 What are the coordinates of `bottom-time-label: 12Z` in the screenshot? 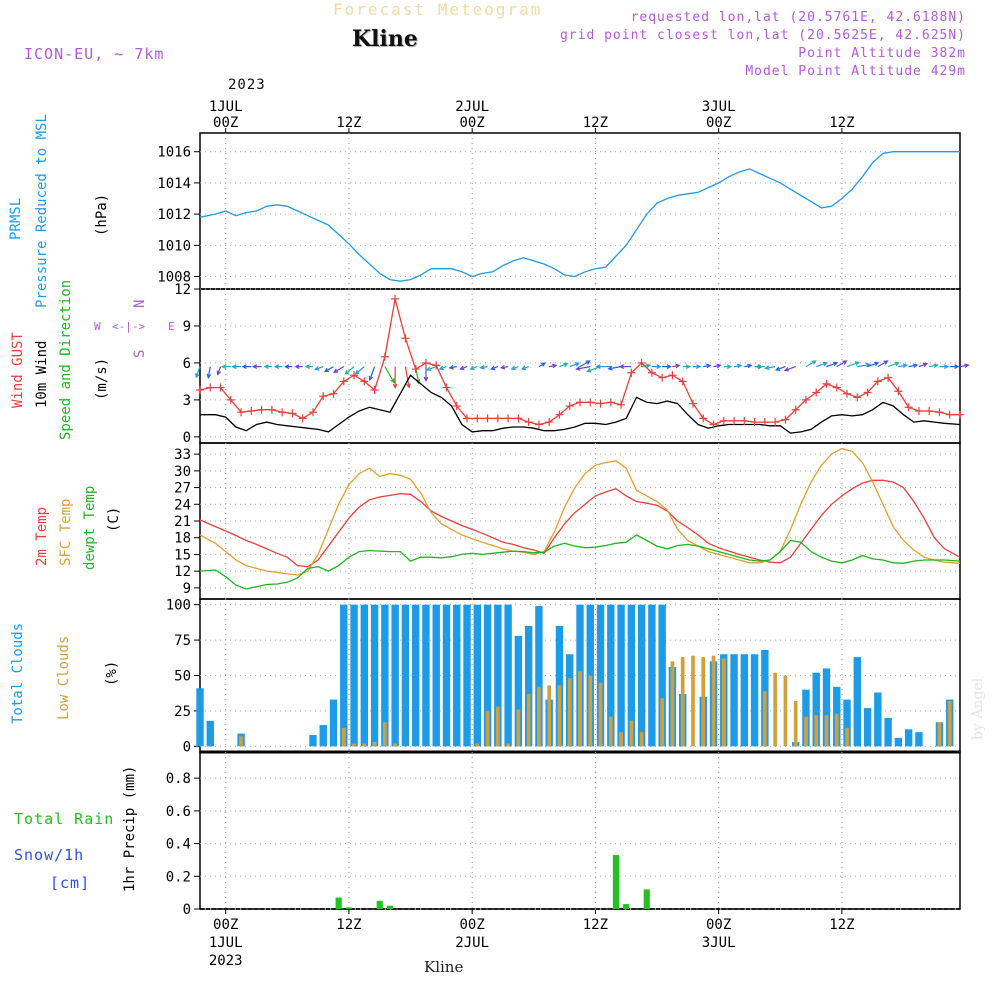 It's located at (841, 925).